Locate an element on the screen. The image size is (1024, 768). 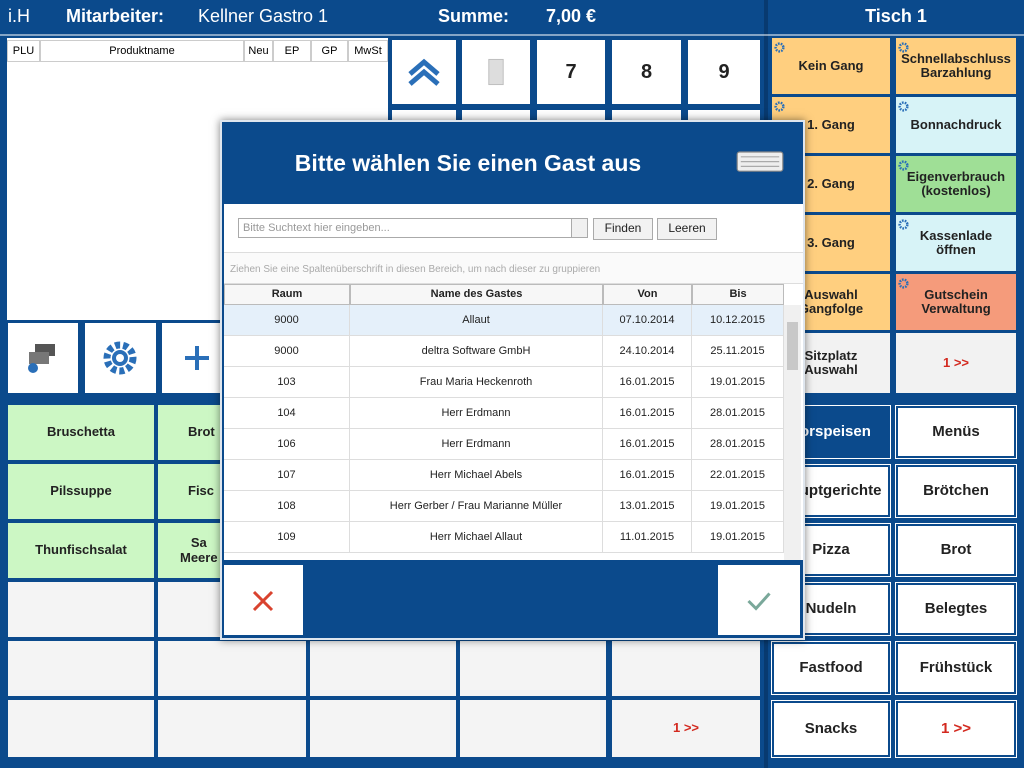
function-button: Gutschein Verwaltung is located at coordinates (956, 302).